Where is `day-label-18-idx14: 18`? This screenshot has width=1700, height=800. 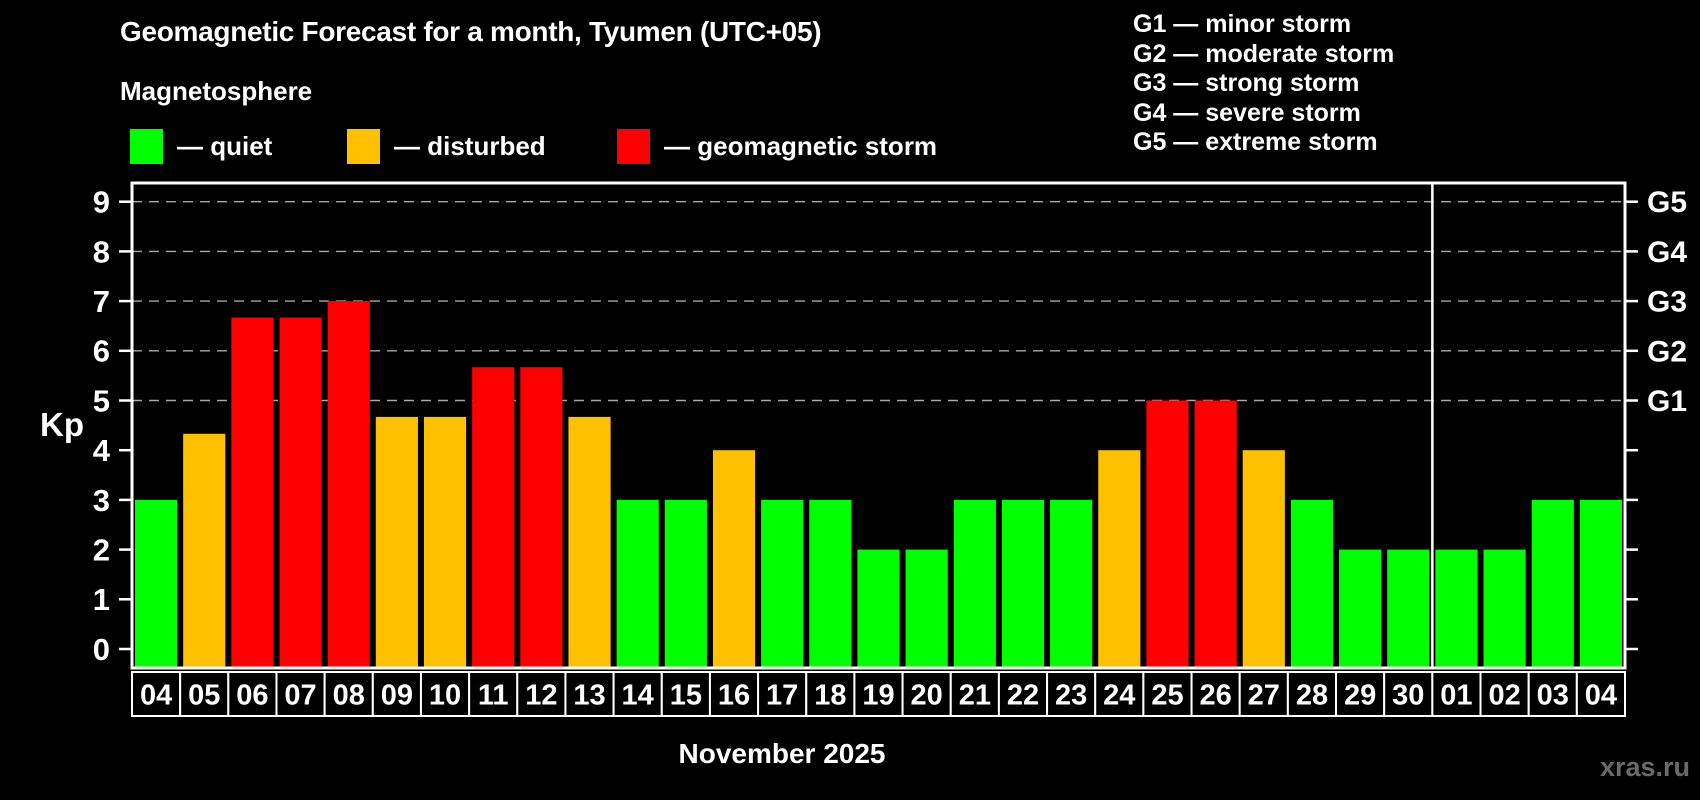
day-label-18-idx14: 18 is located at coordinates (830, 696).